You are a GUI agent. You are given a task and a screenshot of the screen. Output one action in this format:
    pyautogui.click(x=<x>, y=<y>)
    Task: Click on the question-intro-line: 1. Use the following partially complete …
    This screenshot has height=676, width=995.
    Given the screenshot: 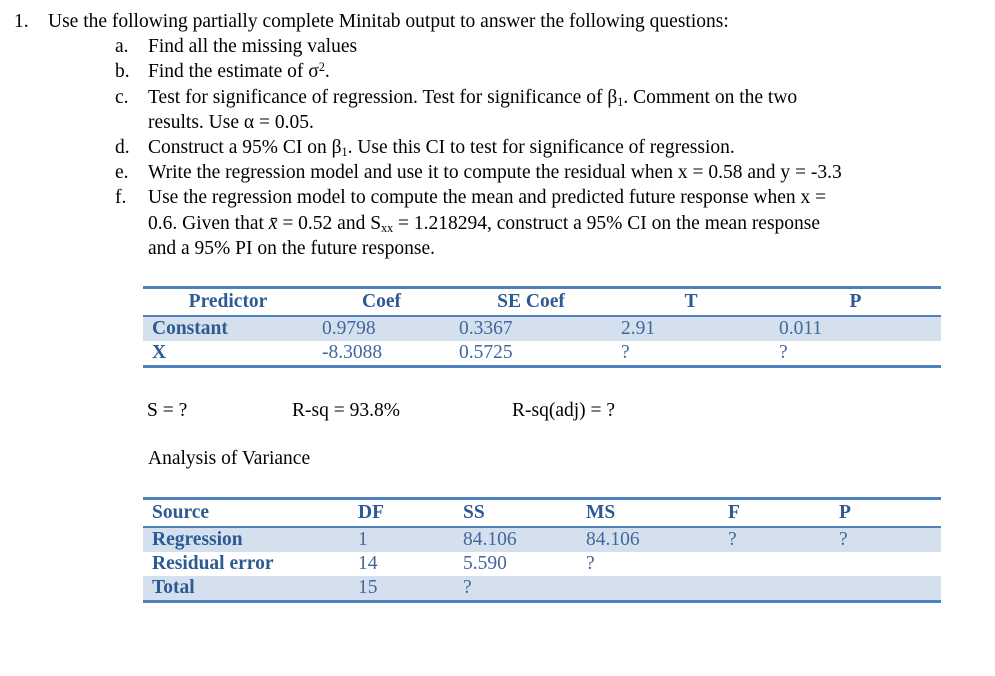 What is the action you would take?
    pyautogui.click(x=504, y=21)
    